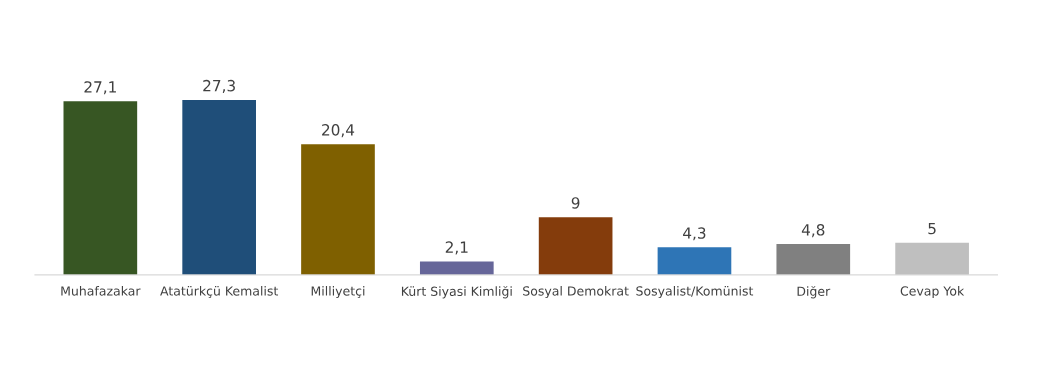 This screenshot has height=367, width=1060. What do you see at coordinates (338, 292) in the screenshot?
I see `x-tick-label: Milliyetçi` at bounding box center [338, 292].